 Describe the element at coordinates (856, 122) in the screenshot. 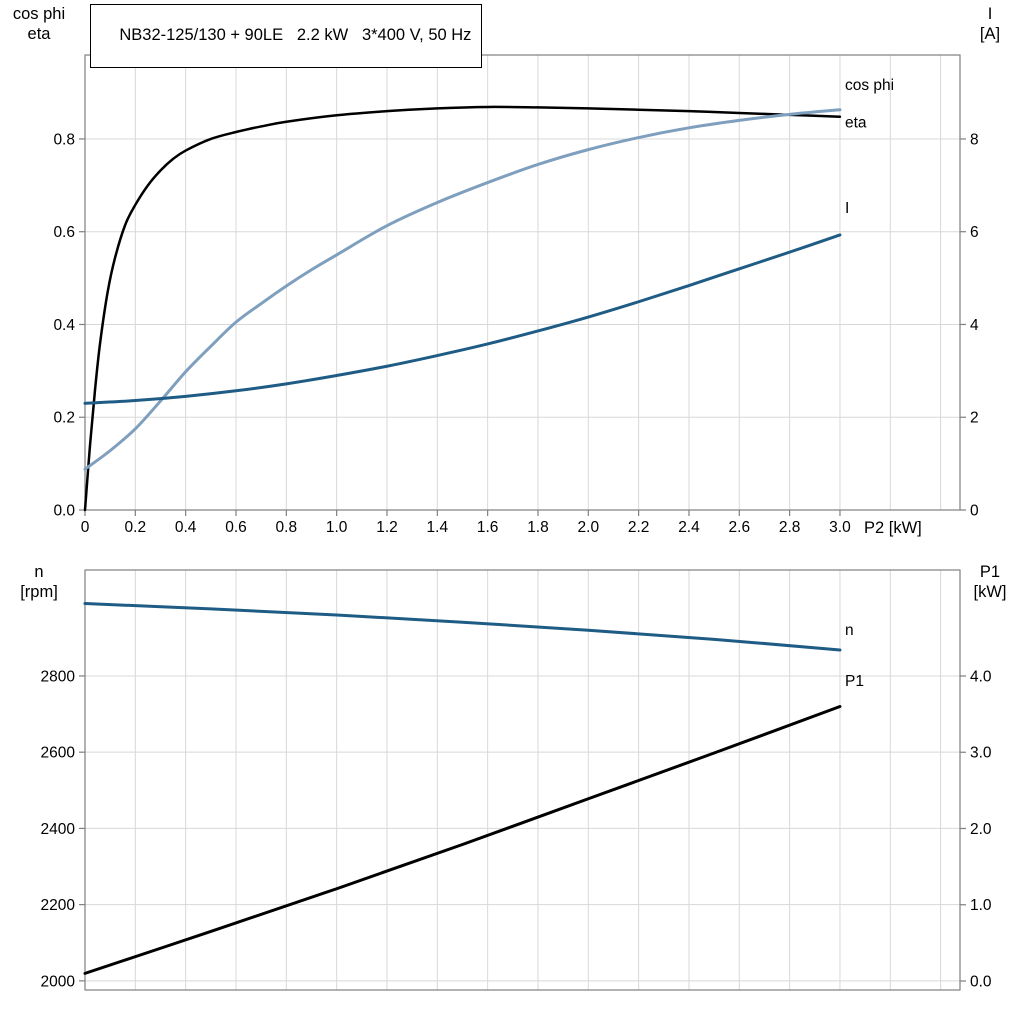

I see `eta-curve-label: eta` at that location.